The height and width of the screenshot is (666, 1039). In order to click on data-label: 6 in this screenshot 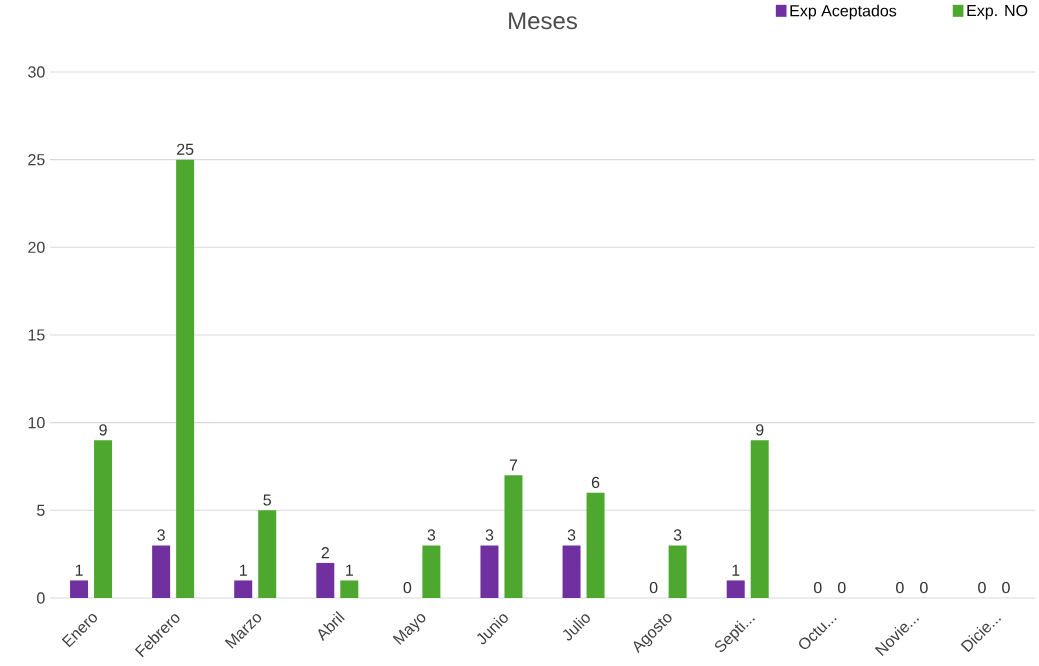, I will do `click(595, 482)`.